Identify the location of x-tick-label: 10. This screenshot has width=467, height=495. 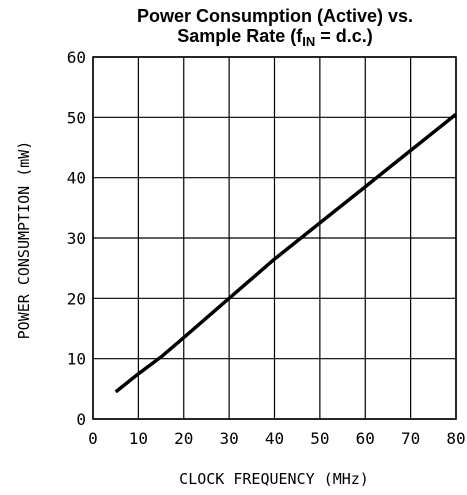
(138, 438).